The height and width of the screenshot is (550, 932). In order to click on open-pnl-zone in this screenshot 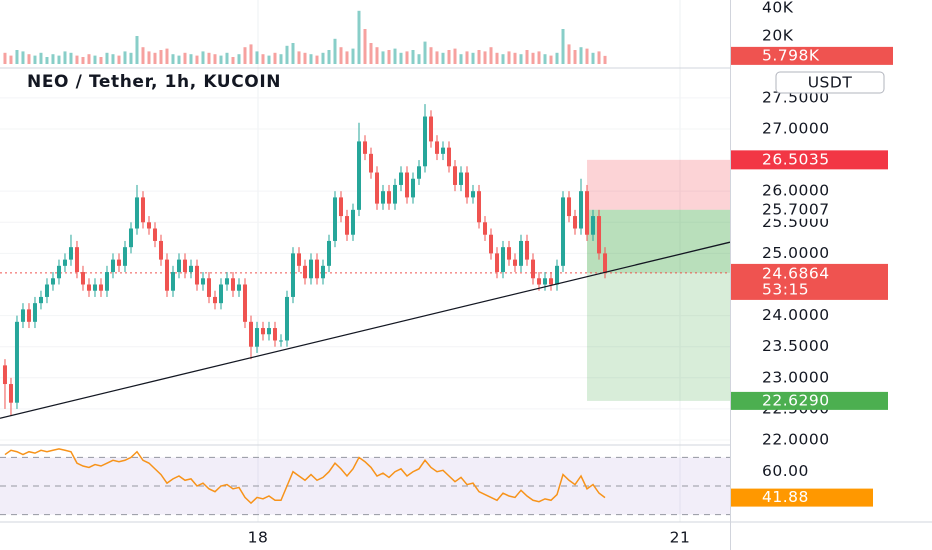, I will do `click(658, 241)`.